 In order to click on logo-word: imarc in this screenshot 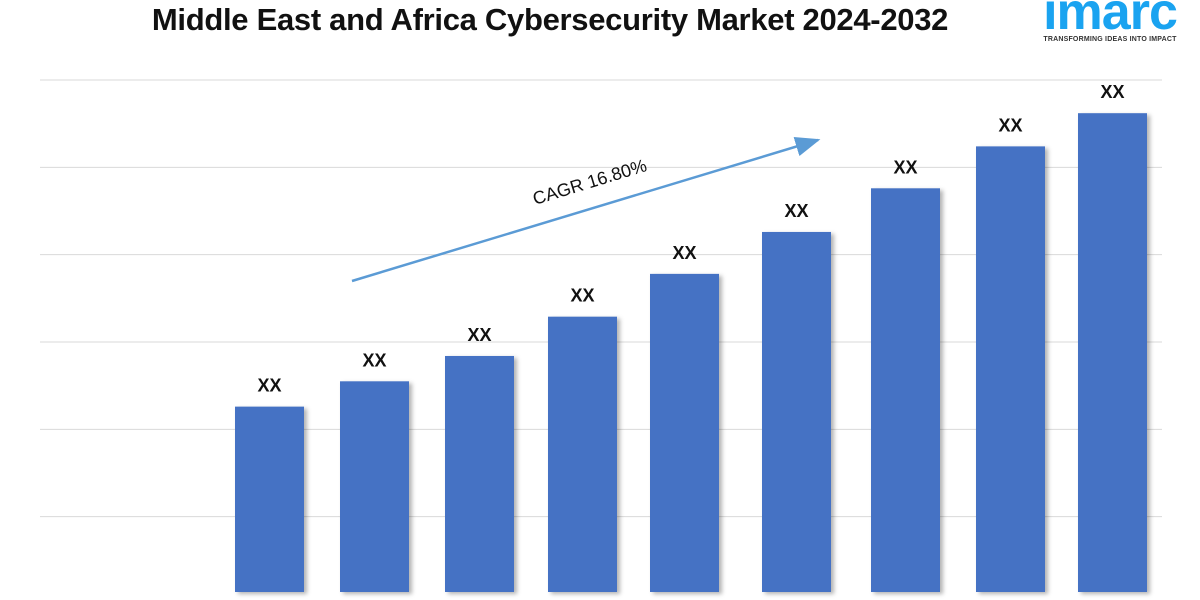, I will do `click(1110, 20)`.